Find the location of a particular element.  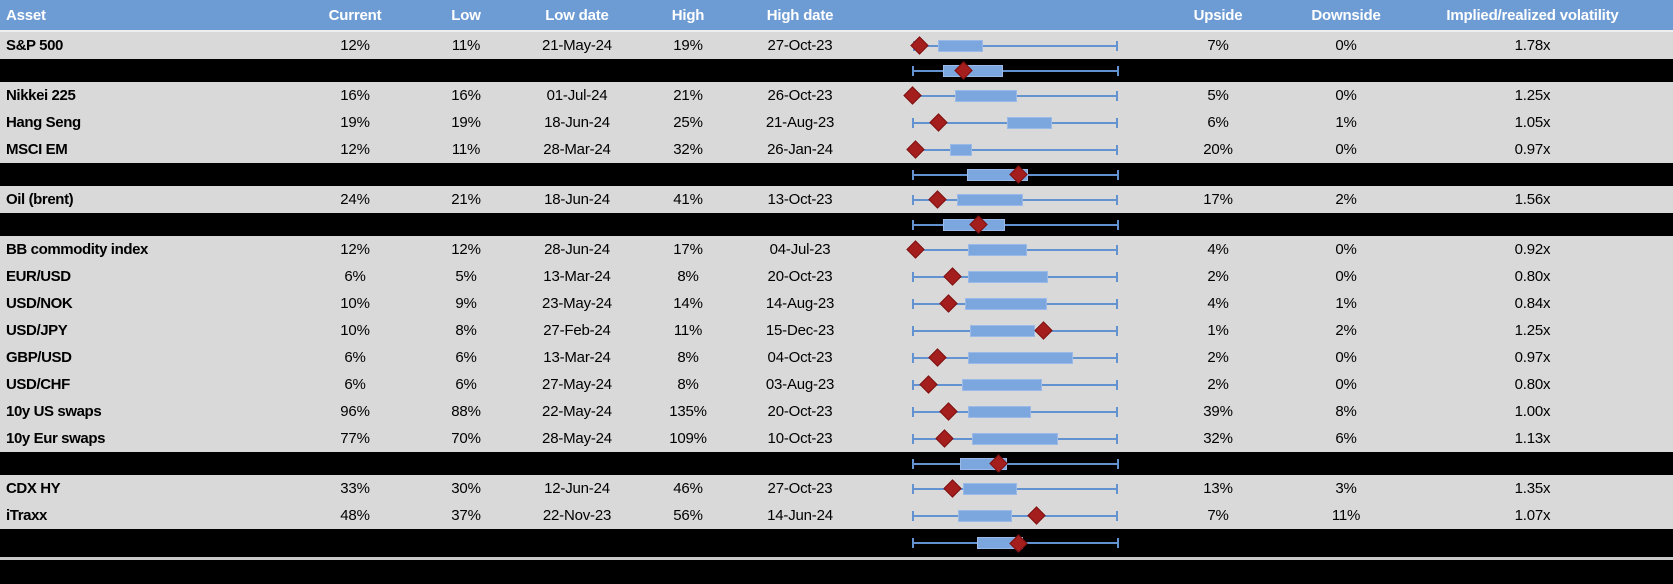

low-date-cell: 23-May-24 is located at coordinates (577, 303).